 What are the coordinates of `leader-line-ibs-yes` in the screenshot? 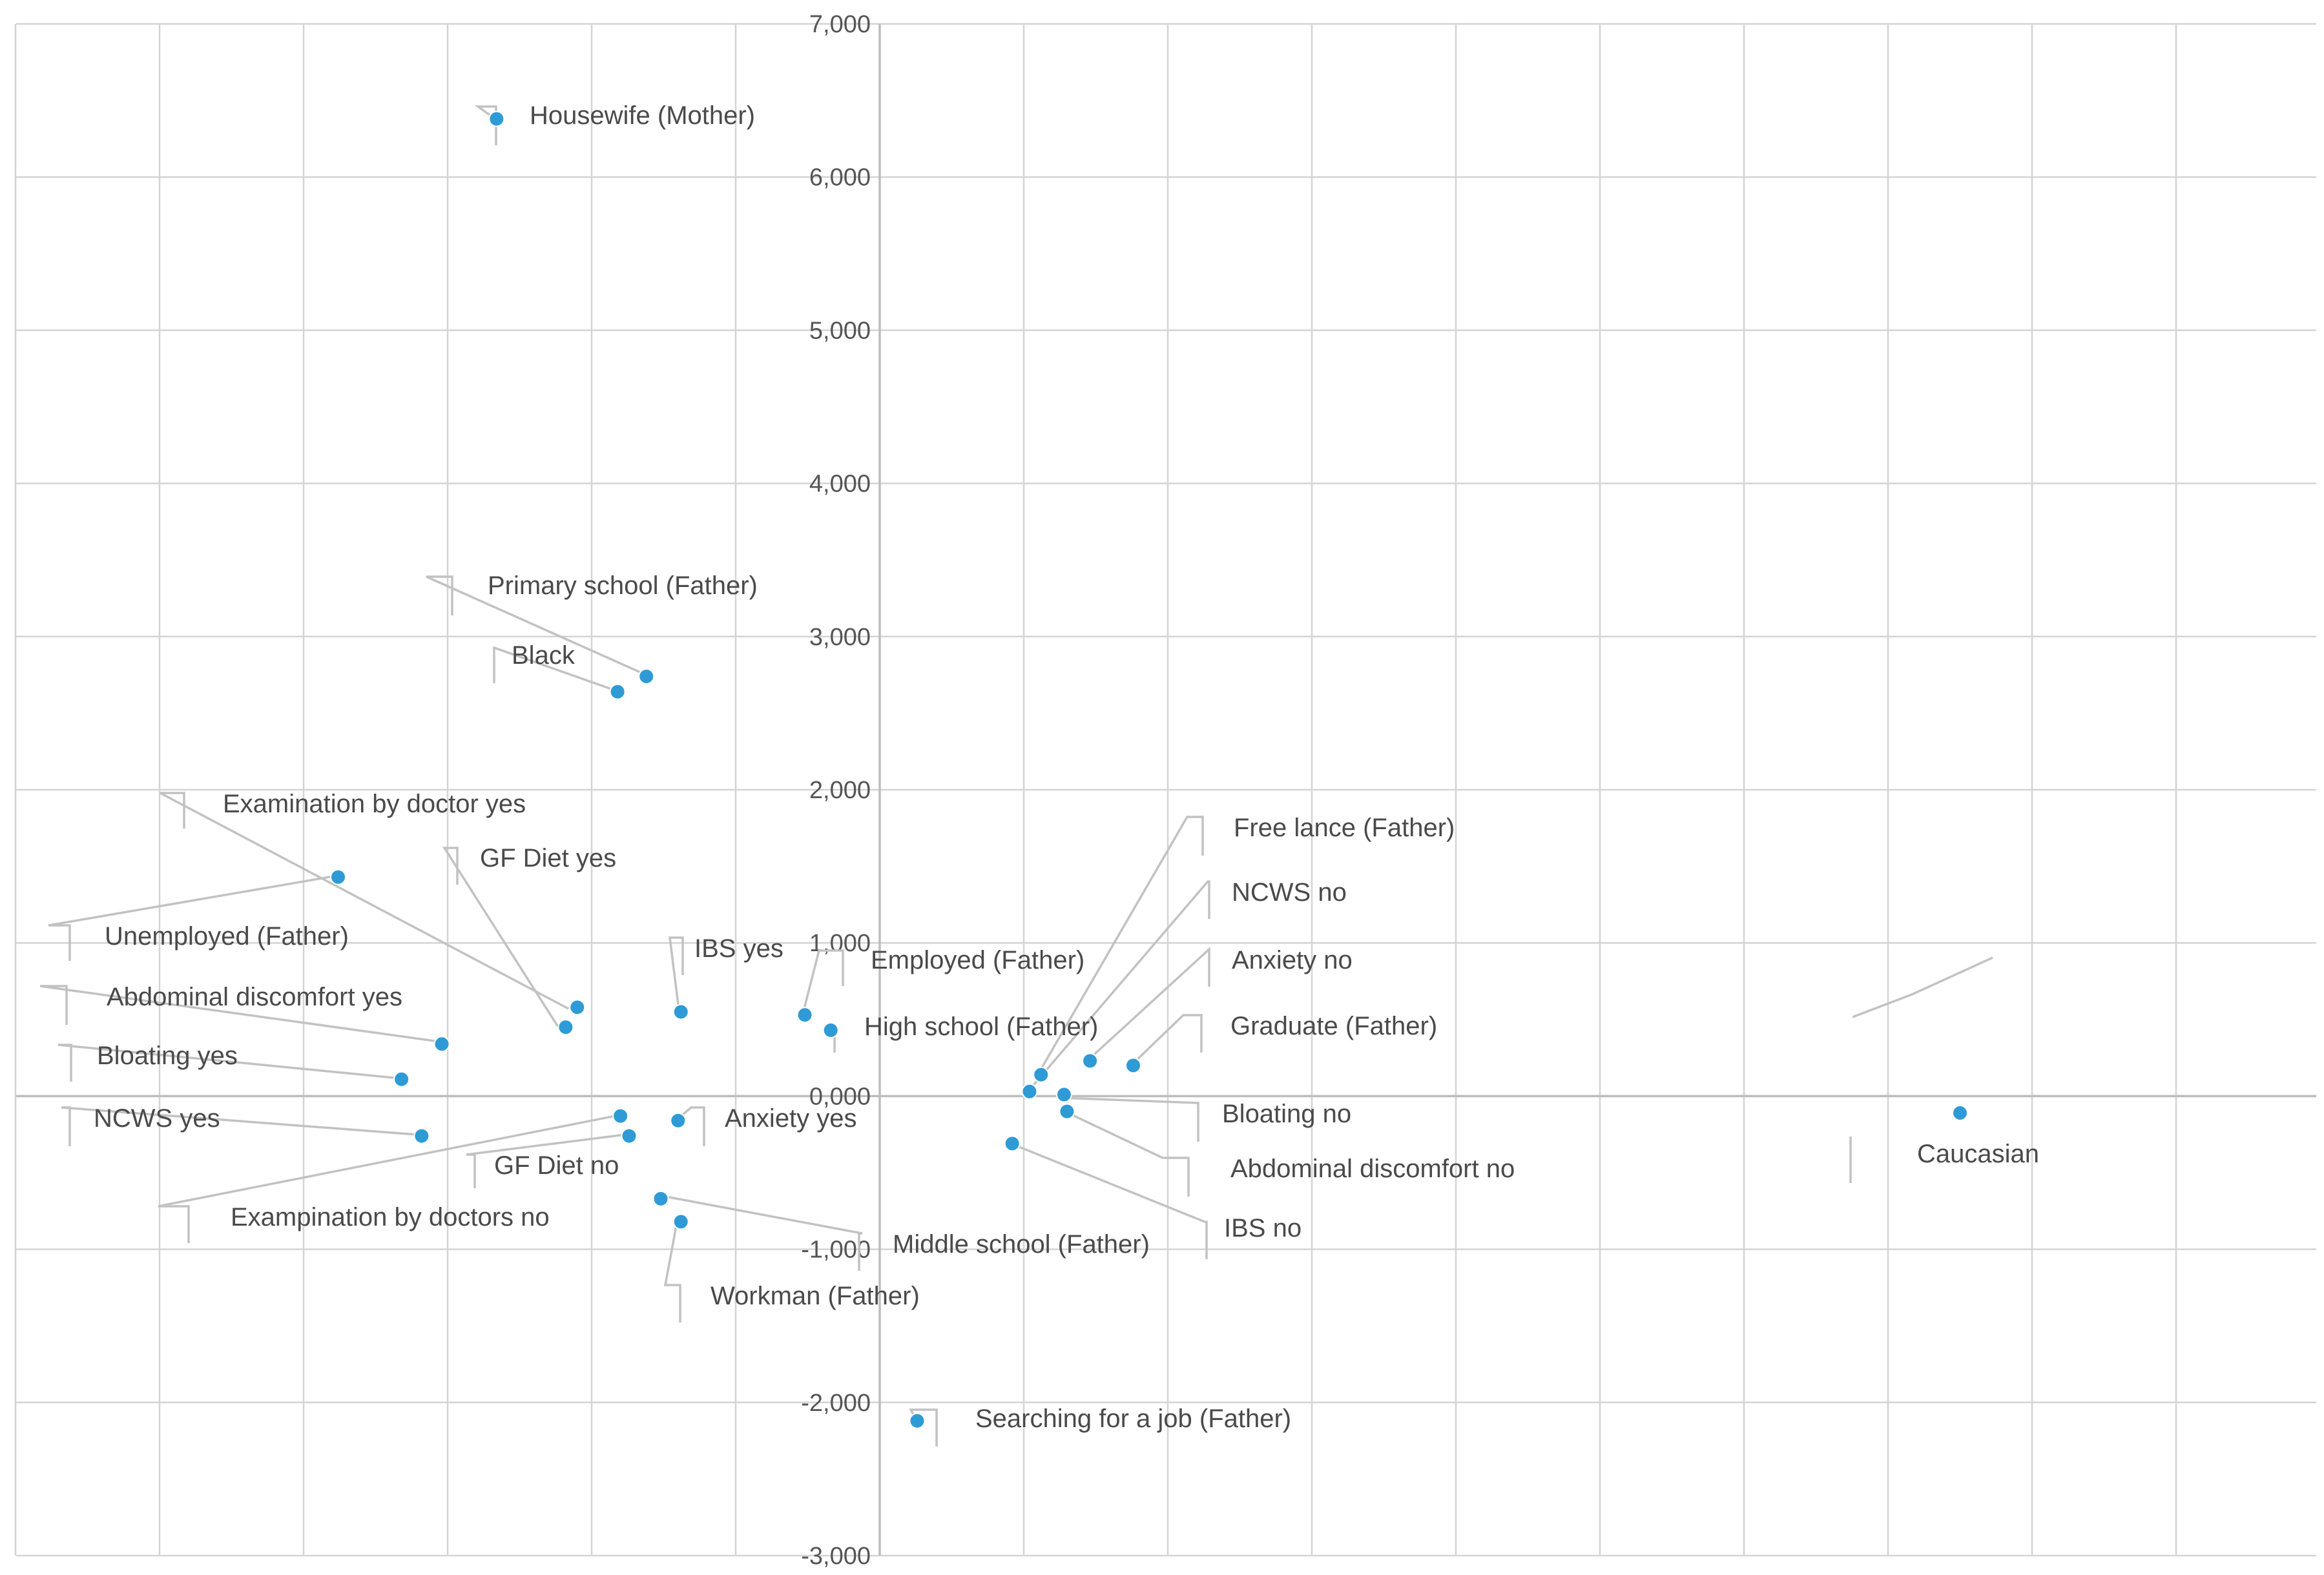 It's located at (677, 973).